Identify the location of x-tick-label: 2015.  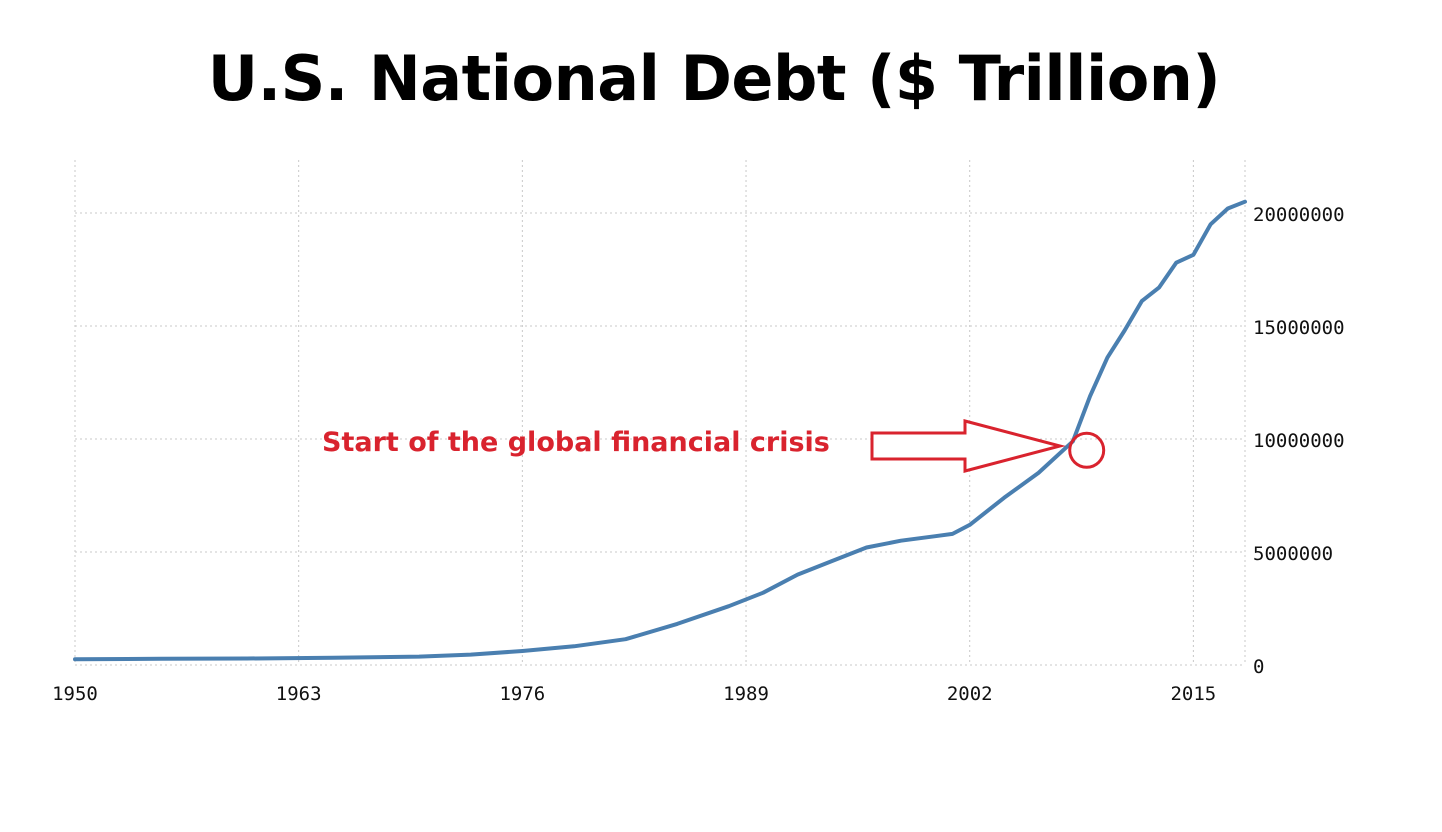
(1193, 694).